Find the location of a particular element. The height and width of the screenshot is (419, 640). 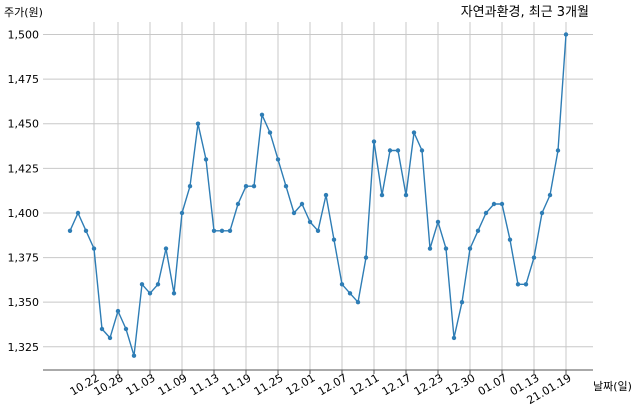

x-tick-label: 12.07 is located at coordinates (333, 384).